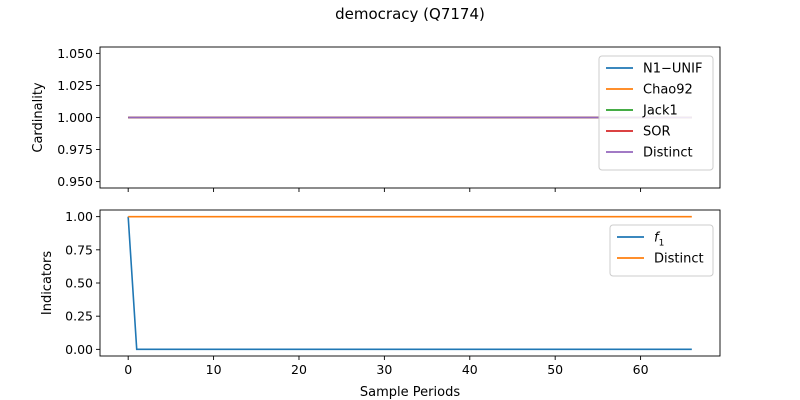 This screenshot has height=400, width=800. I want to click on y-tick-label: 1.000, so click(75, 117).